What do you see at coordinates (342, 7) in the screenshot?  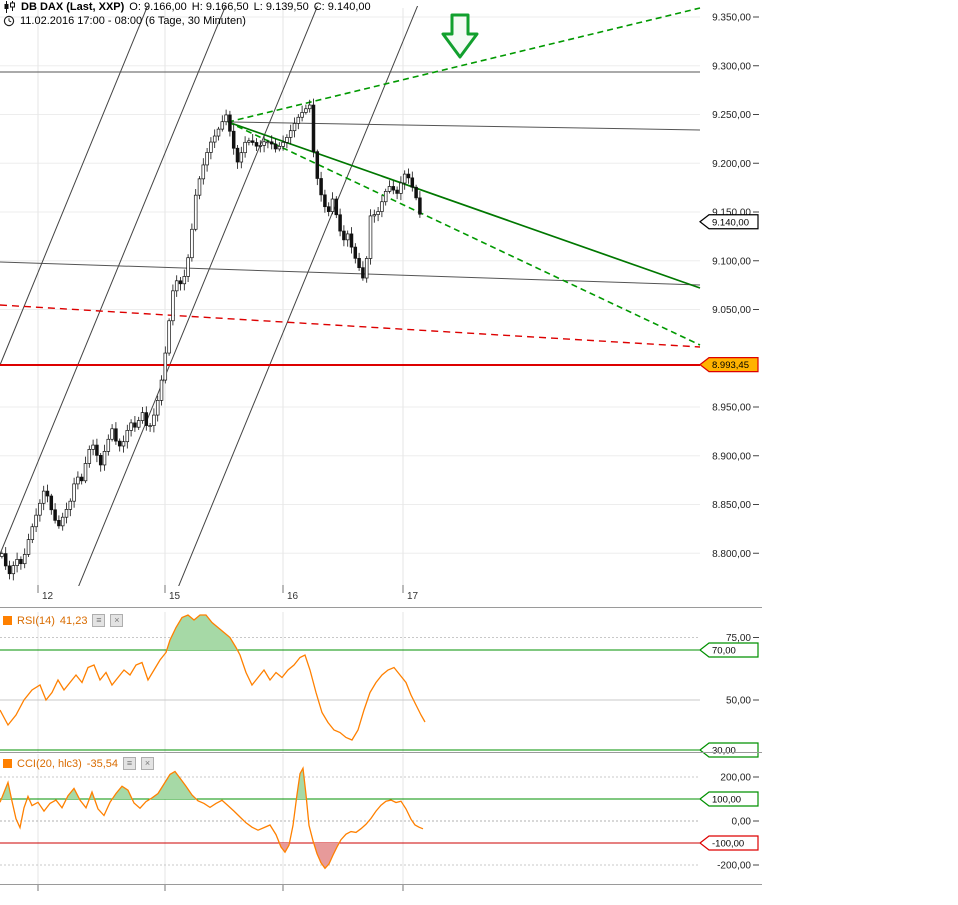 I see `close-value: C: 9.140,00` at bounding box center [342, 7].